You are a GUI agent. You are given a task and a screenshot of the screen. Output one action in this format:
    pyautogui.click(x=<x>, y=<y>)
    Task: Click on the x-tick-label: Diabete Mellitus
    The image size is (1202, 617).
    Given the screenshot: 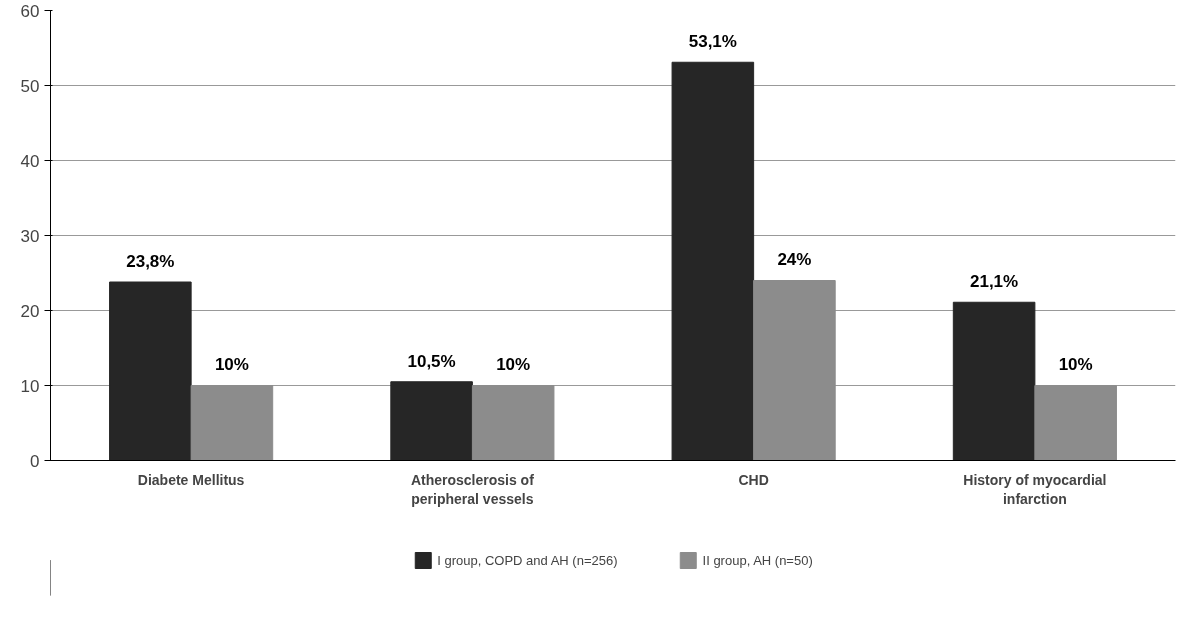 What is the action you would take?
    pyautogui.click(x=191, y=479)
    